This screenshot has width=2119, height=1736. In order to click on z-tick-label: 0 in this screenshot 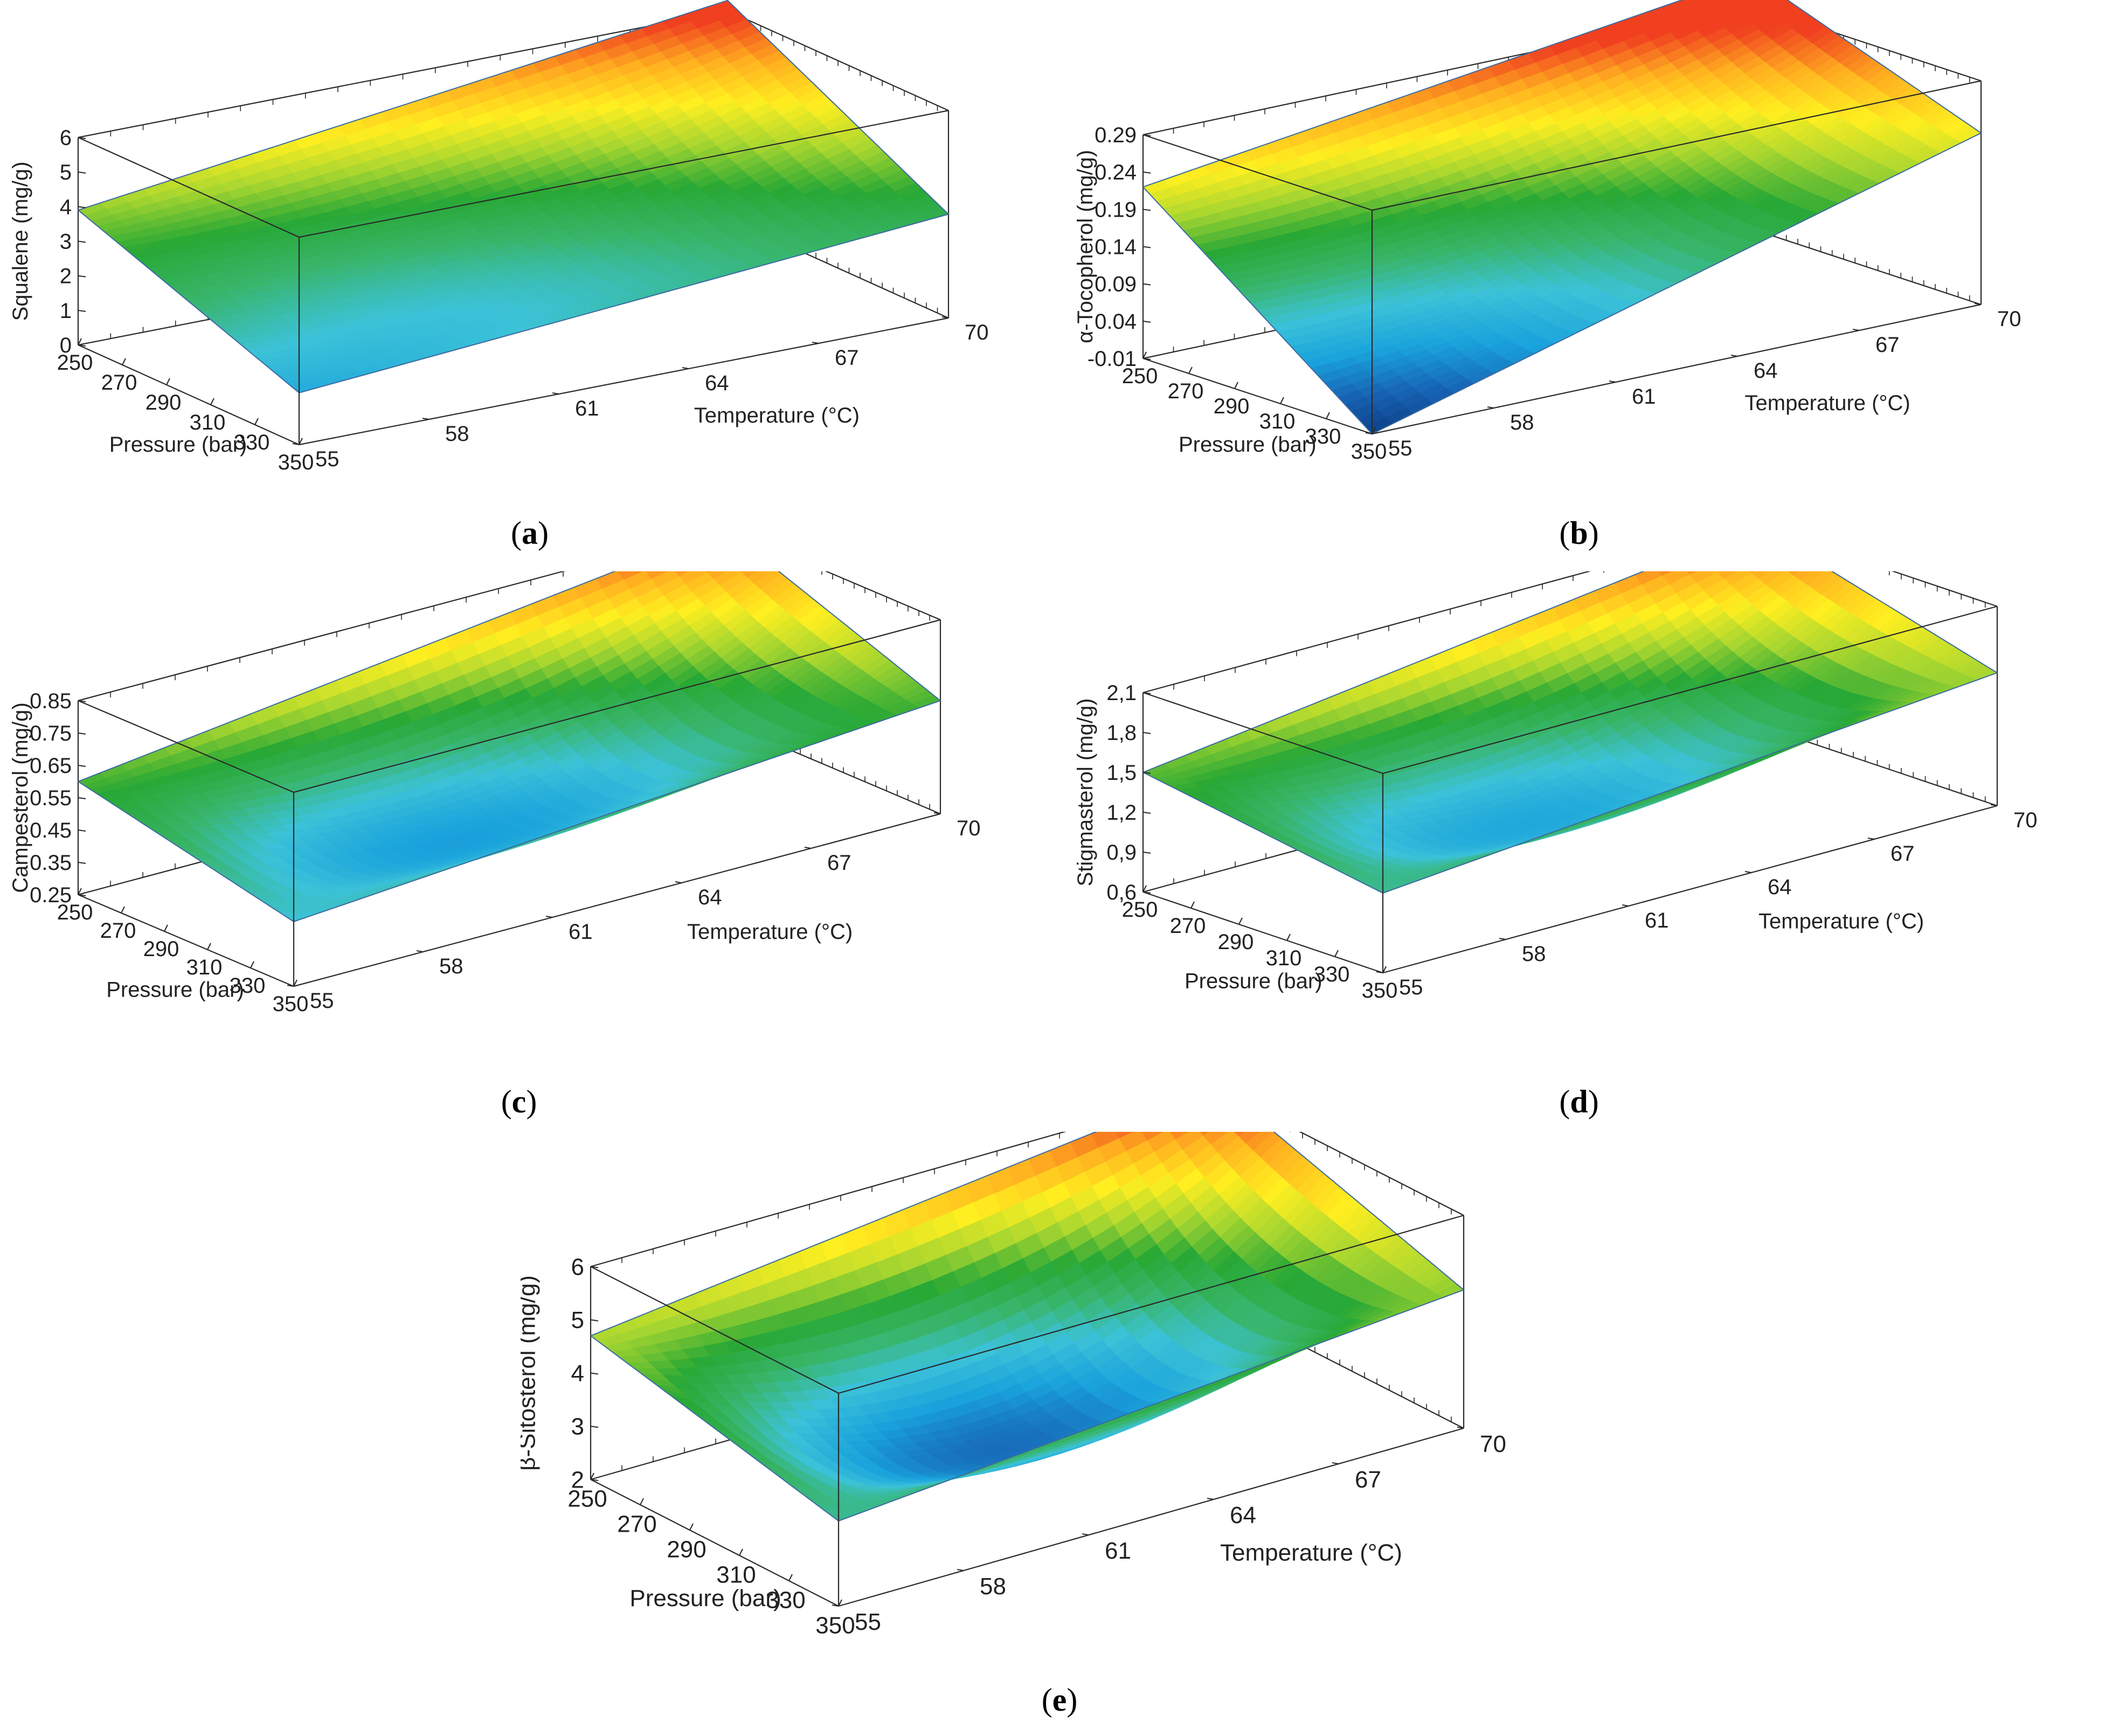, I will do `click(66, 345)`.